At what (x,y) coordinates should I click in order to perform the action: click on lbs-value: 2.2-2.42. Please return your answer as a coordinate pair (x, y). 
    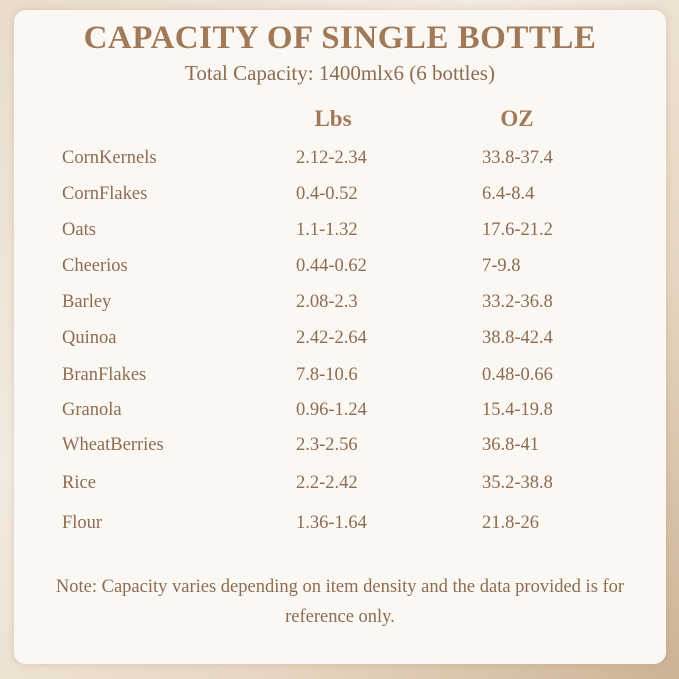
    Looking at the image, I should click on (327, 483).